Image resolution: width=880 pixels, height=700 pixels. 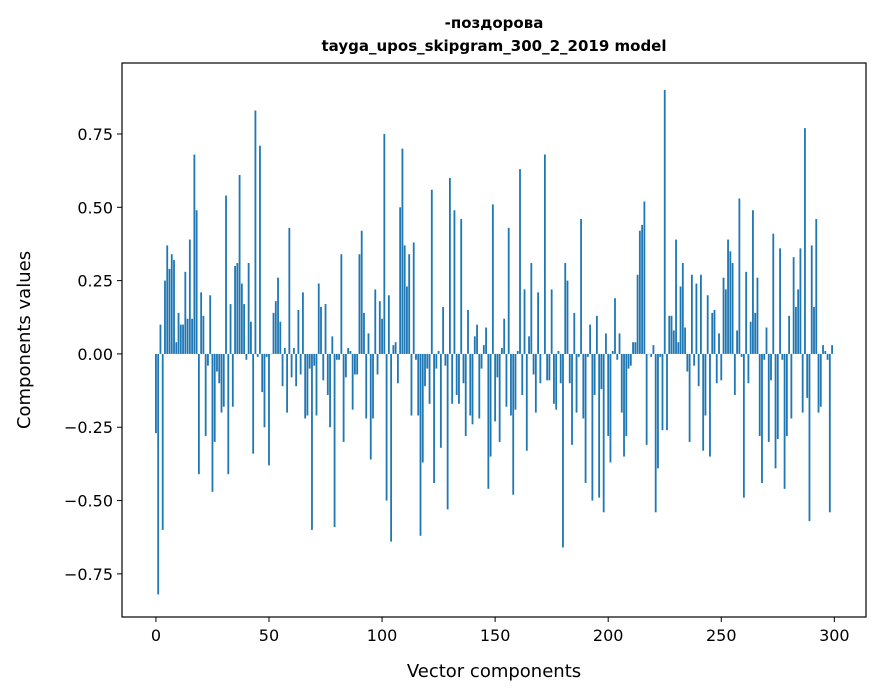 What do you see at coordinates (156, 635) in the screenshot?
I see `x-tick-label: 0` at bounding box center [156, 635].